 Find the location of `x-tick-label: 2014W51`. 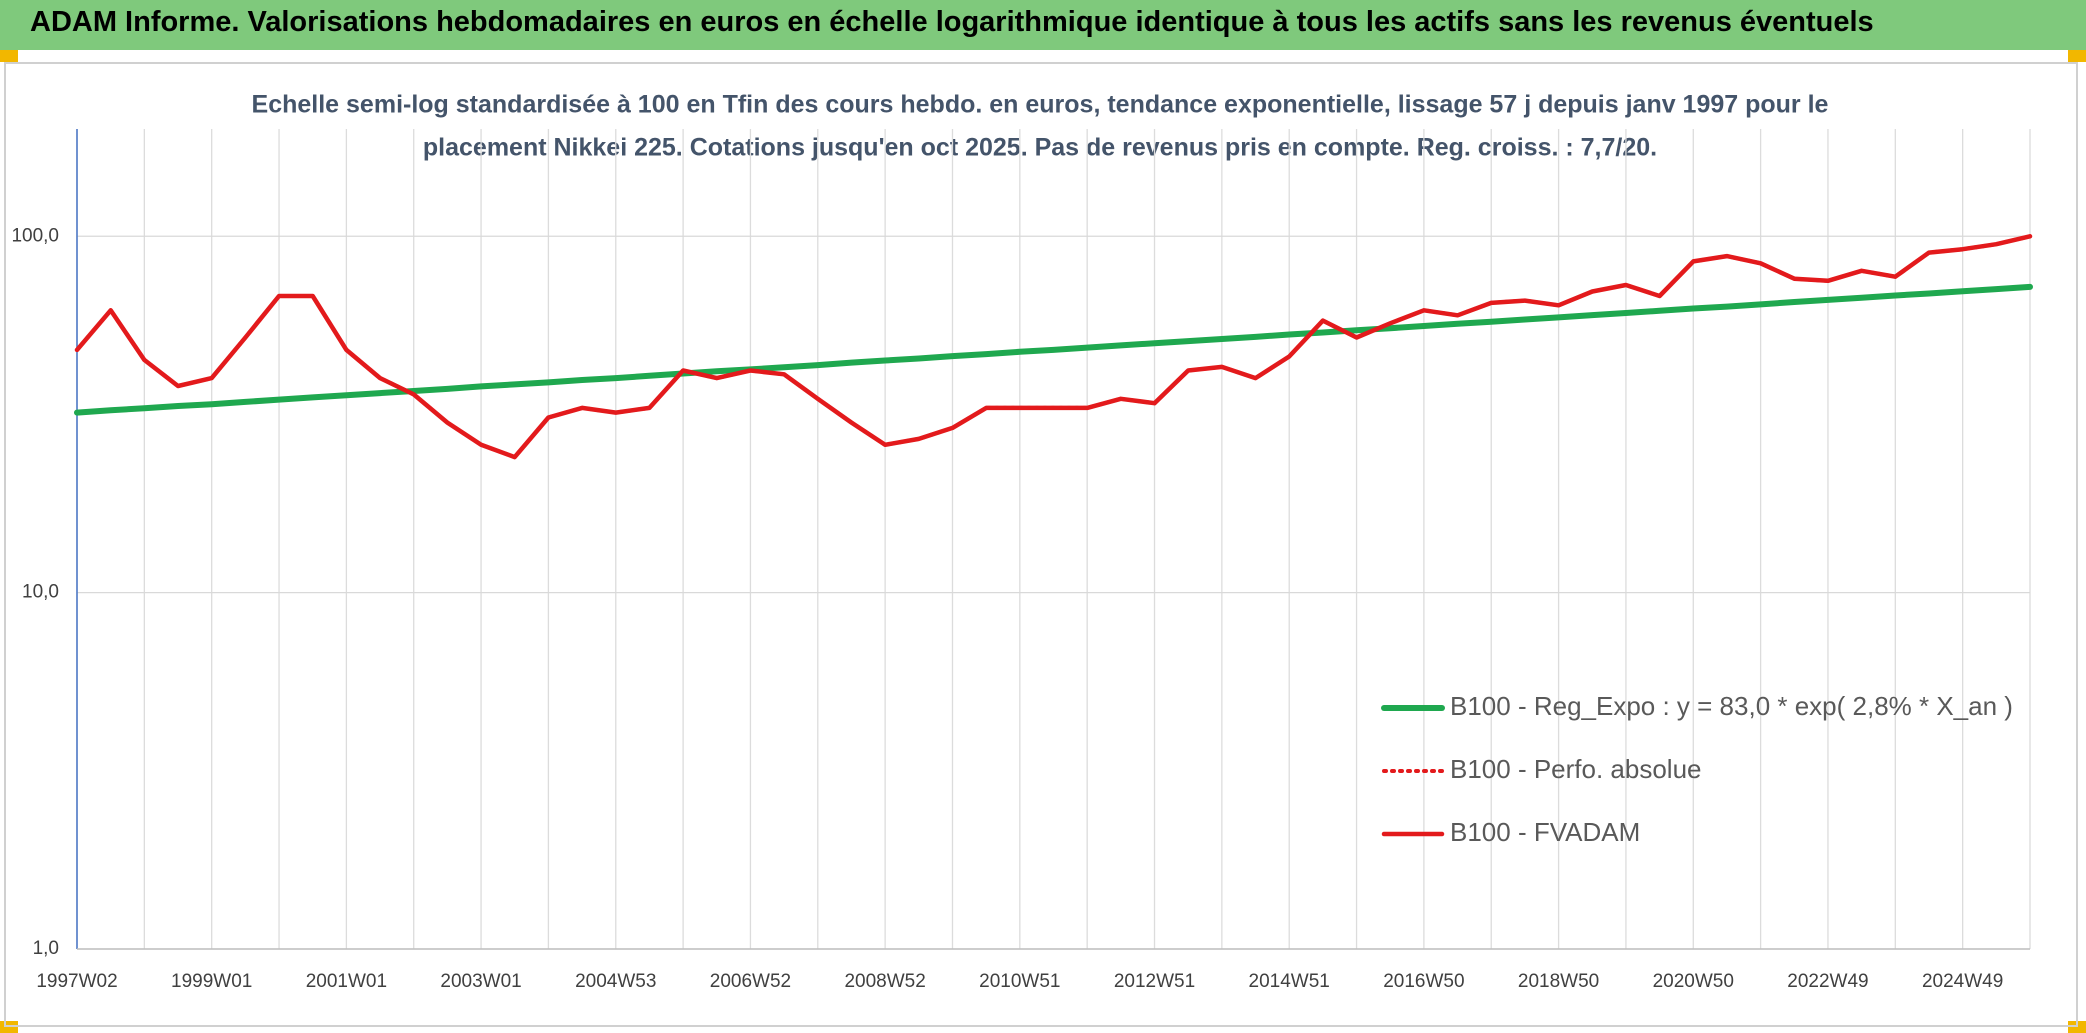

x-tick-label: 2014W51 is located at coordinates (1289, 981).